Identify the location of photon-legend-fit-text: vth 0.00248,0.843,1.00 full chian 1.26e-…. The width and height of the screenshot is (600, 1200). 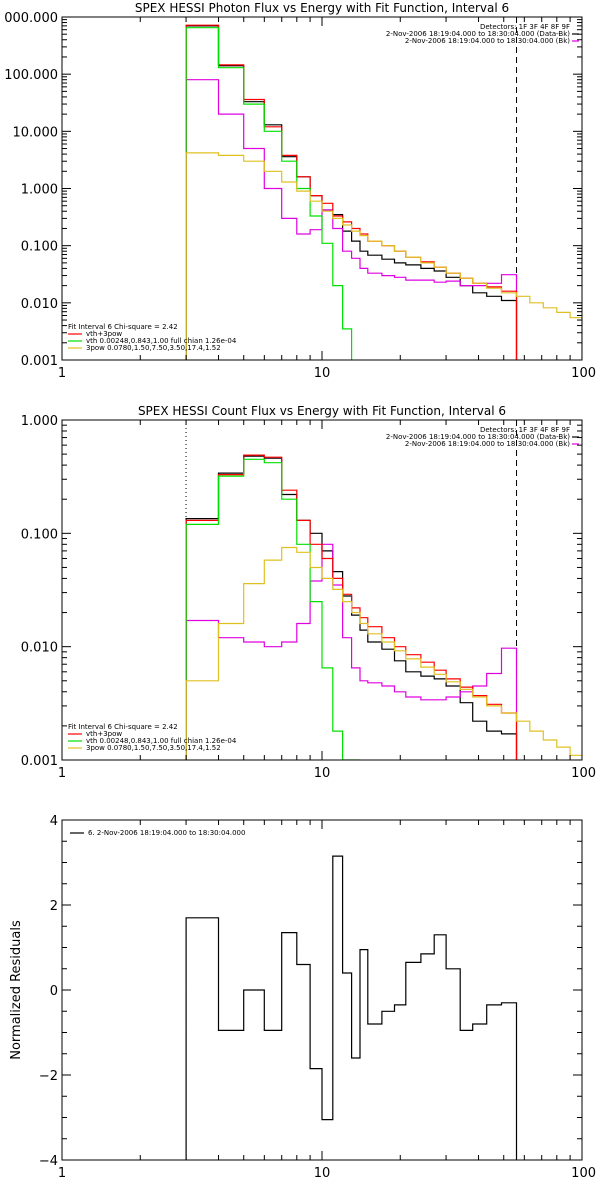
(161, 341).